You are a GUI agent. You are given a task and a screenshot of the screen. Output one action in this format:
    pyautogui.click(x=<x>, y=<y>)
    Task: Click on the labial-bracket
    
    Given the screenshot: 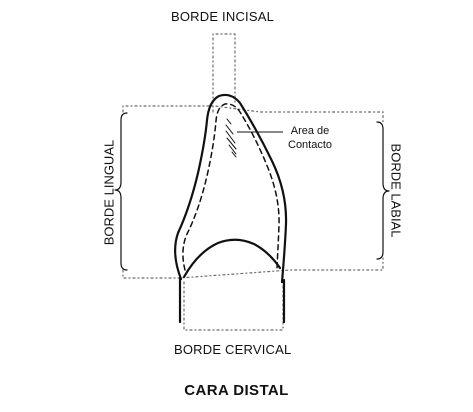 What is the action you would take?
    pyautogui.click(x=383, y=190)
    